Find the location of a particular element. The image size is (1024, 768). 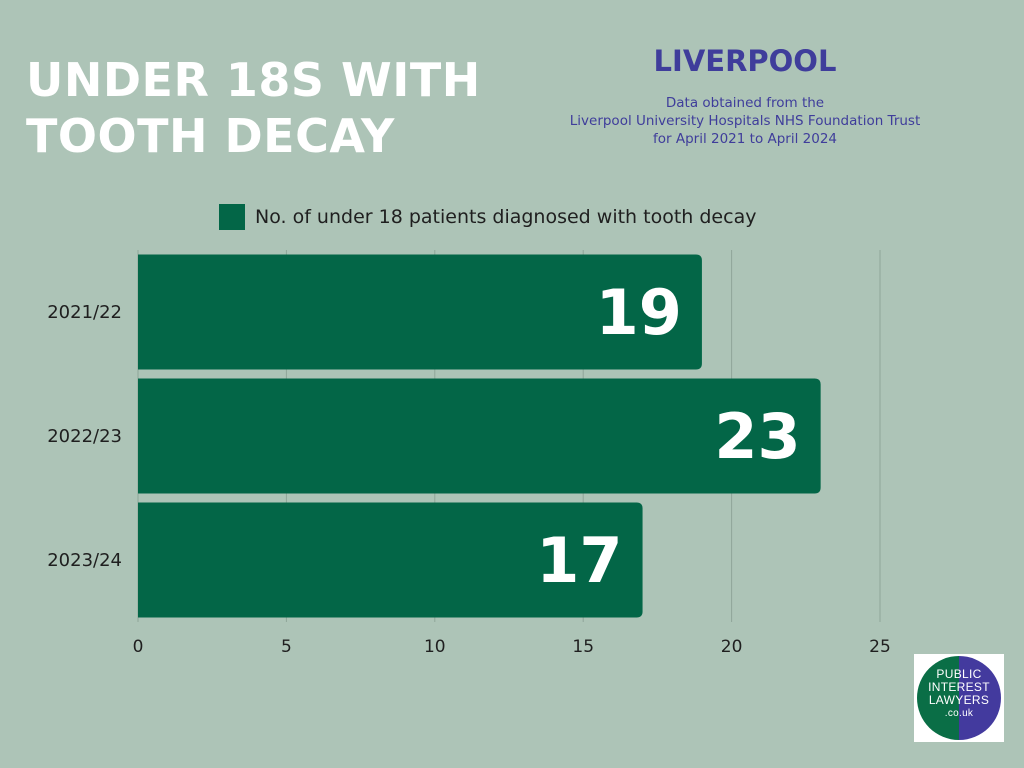

logo-circle: PUBLIC INTEREST LAWYERS .co.uk is located at coordinates (959, 698).